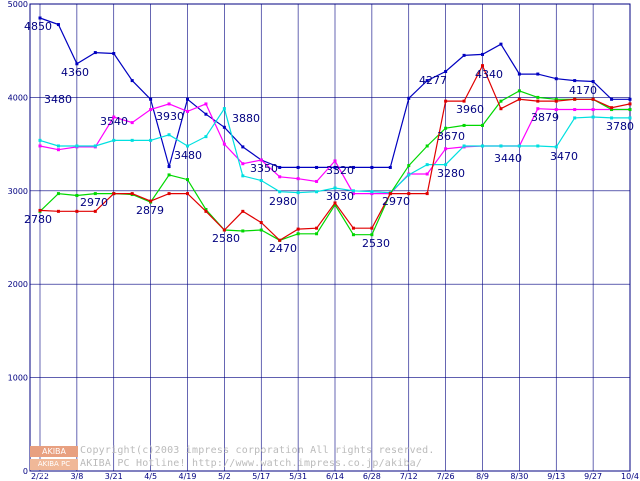 This screenshot has height=481, width=640. What do you see at coordinates (188, 476) in the screenshot?
I see `x-tick-label: 4/19` at bounding box center [188, 476].